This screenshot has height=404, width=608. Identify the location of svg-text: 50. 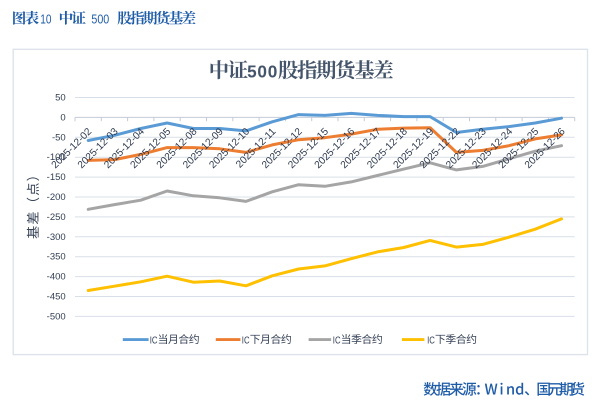
(60, 98).